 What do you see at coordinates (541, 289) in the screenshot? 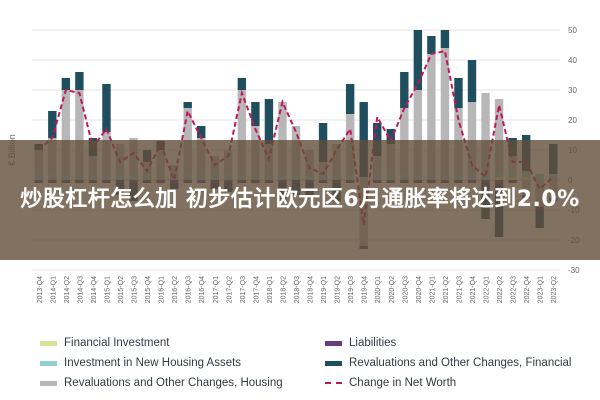
I see `x-tick-label: 2023-Q1` at bounding box center [541, 289].